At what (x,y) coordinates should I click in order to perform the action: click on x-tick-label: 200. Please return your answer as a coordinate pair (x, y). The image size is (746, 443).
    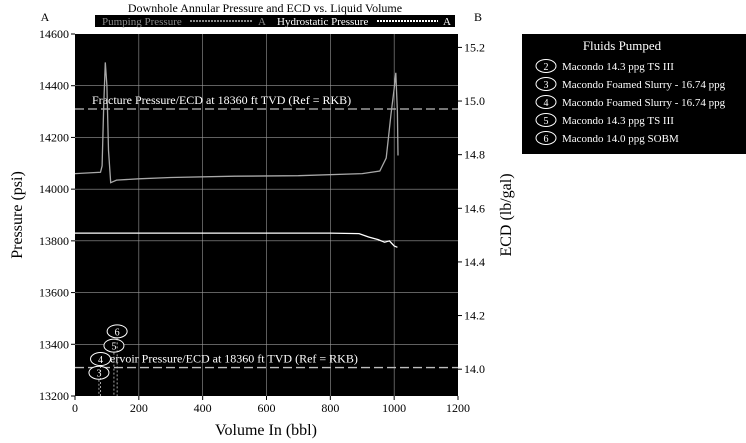
    Looking at the image, I should click on (139, 408).